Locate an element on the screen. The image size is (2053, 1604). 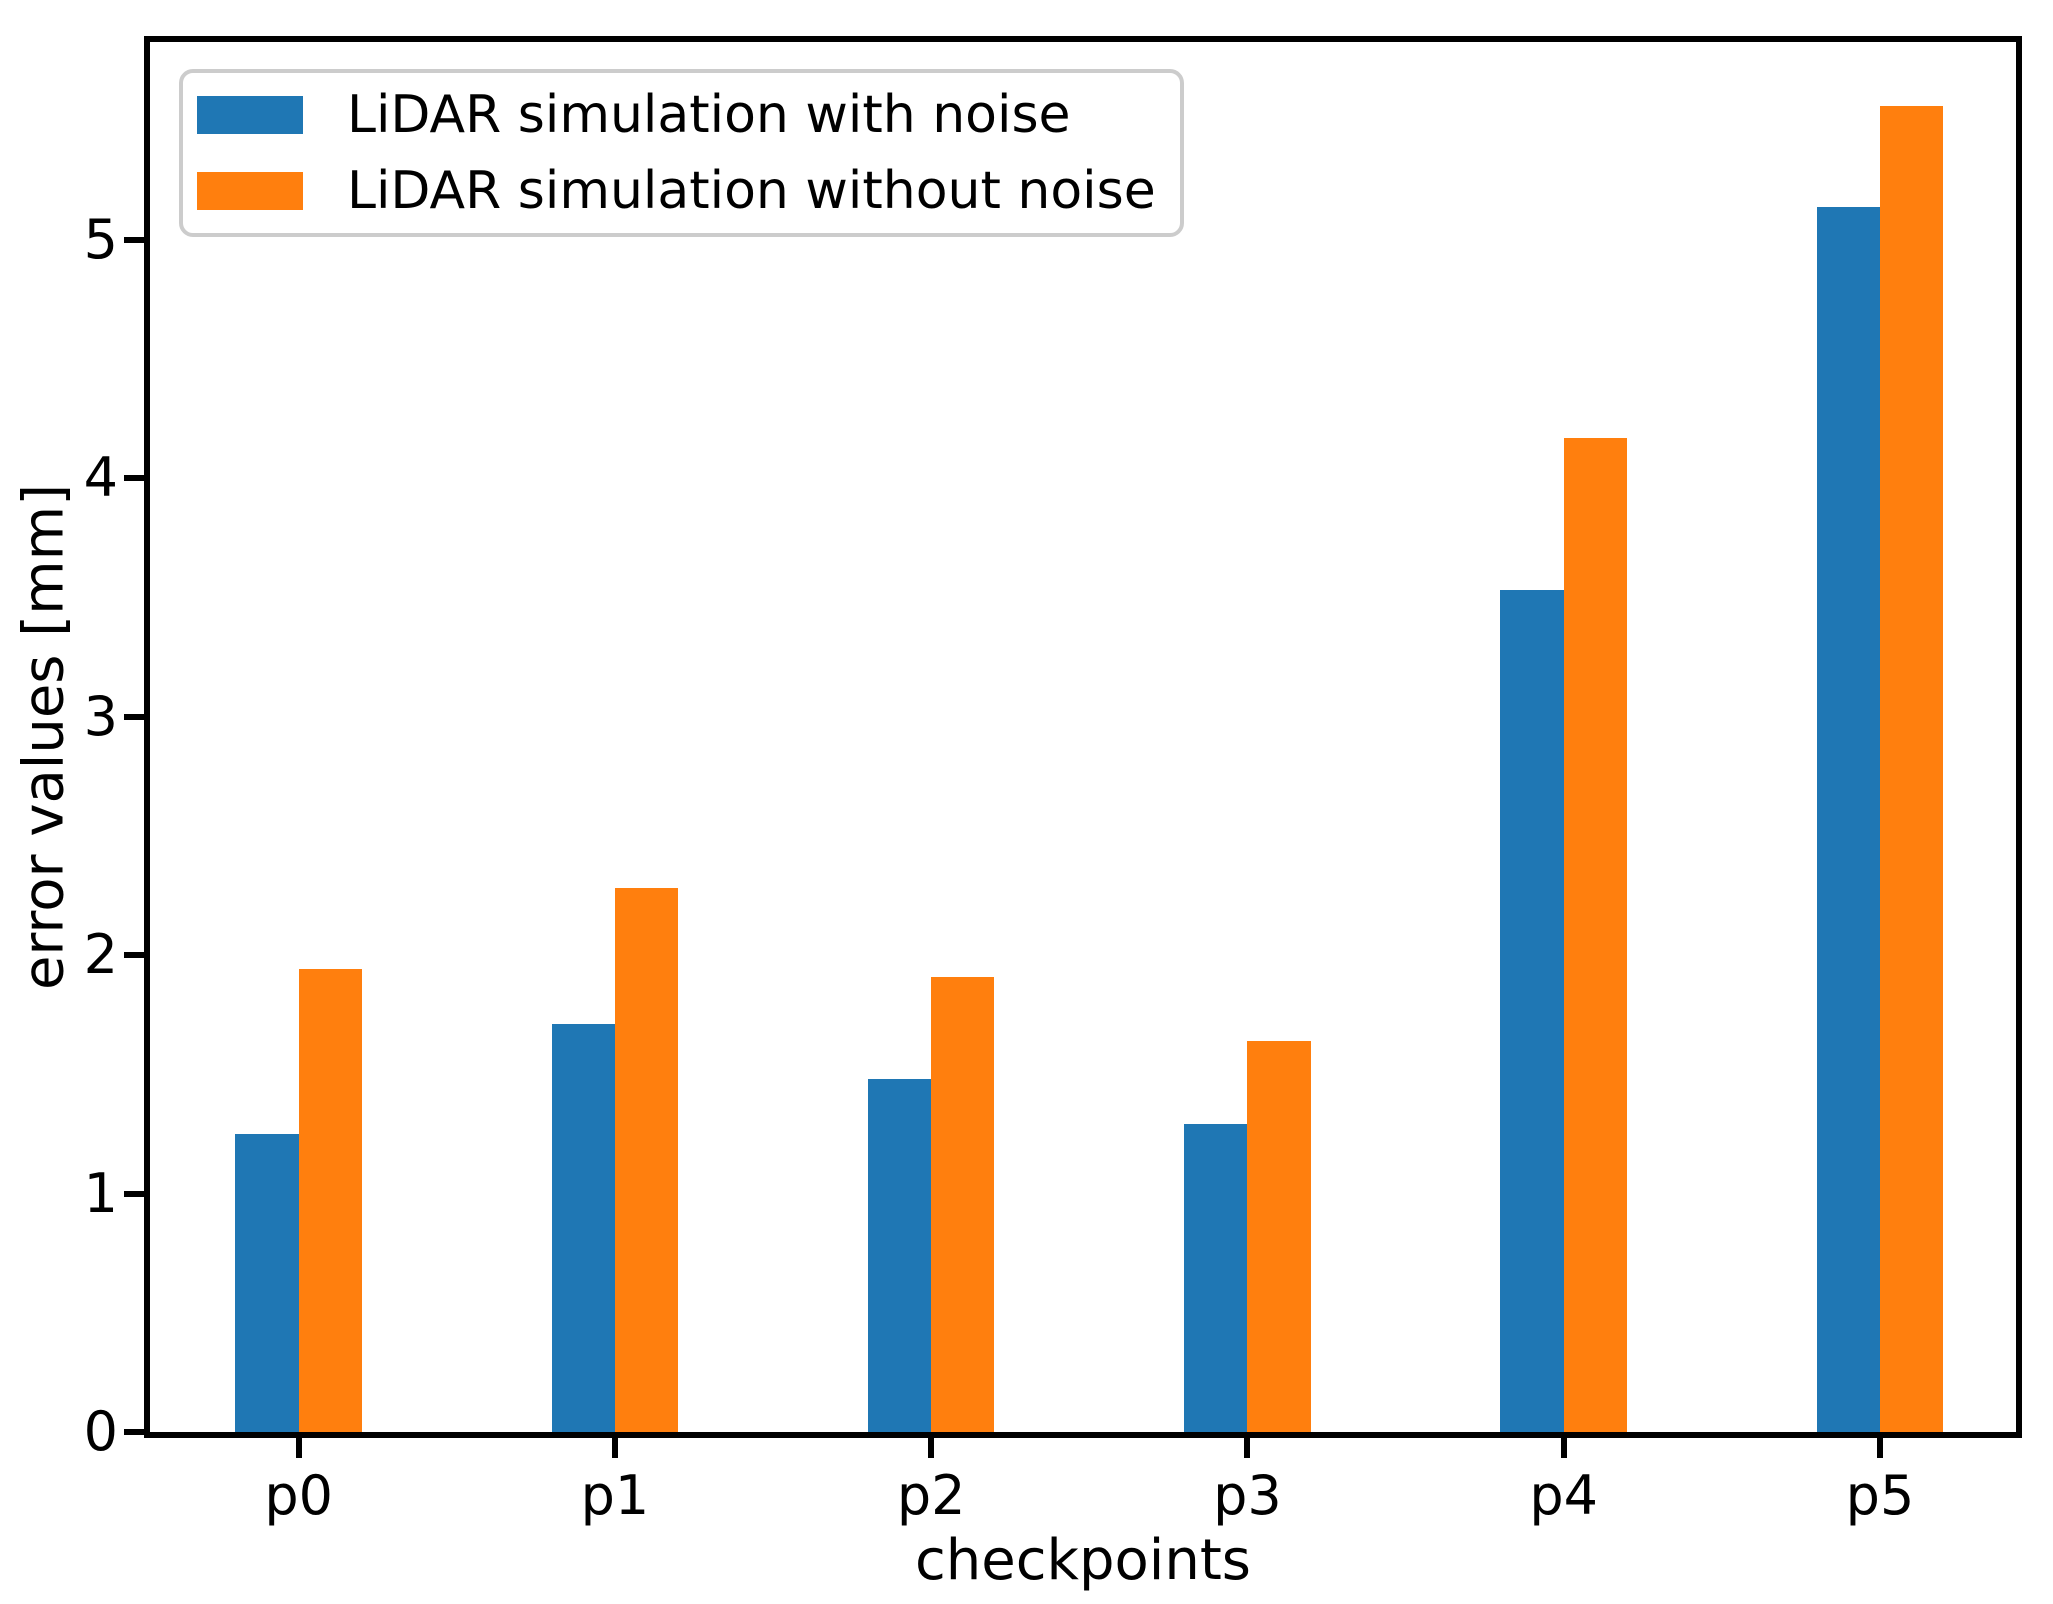
x-tick-mark-p1 is located at coordinates (614, 1448).